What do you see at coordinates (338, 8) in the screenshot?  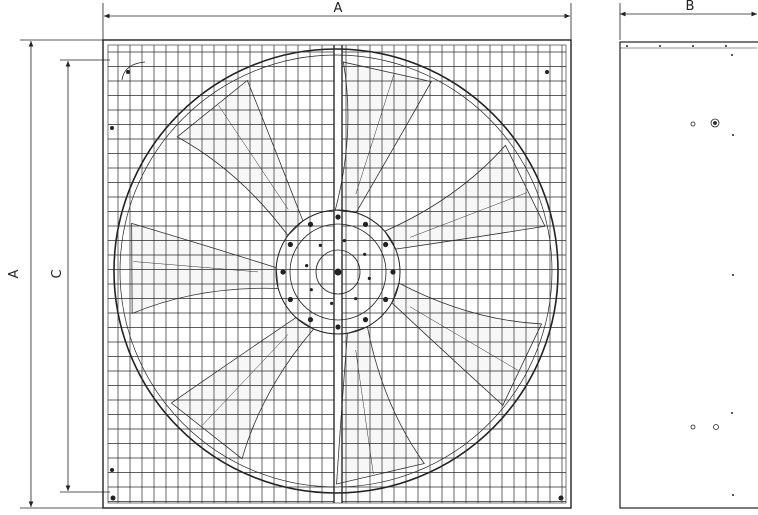 I see `dimension-label-width: A` at bounding box center [338, 8].